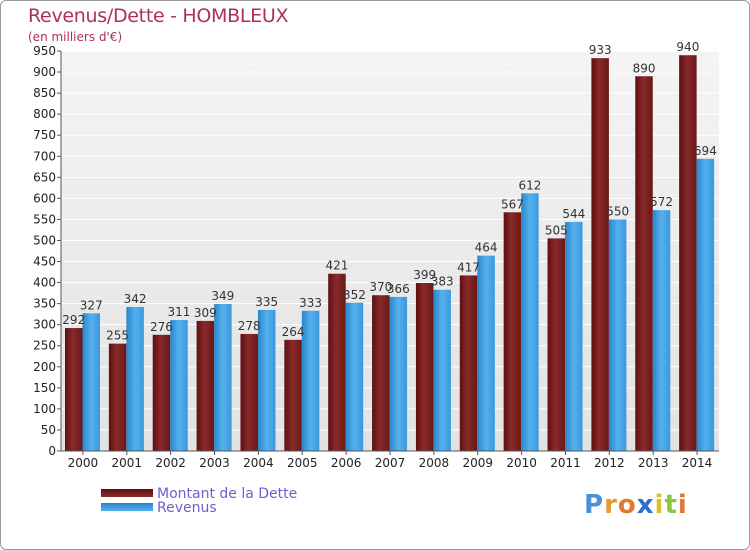 Image resolution: width=750 pixels, height=550 pixels. Describe the element at coordinates (477, 463) in the screenshot. I see `x-tick-label: 2009` at that location.